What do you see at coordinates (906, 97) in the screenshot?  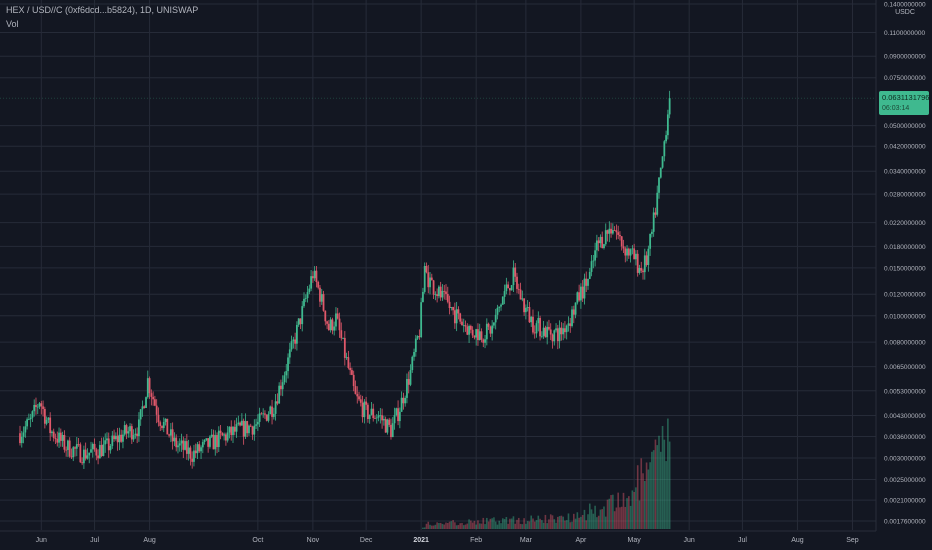 I see `last-price-value: 0.0631131796` at bounding box center [906, 97].